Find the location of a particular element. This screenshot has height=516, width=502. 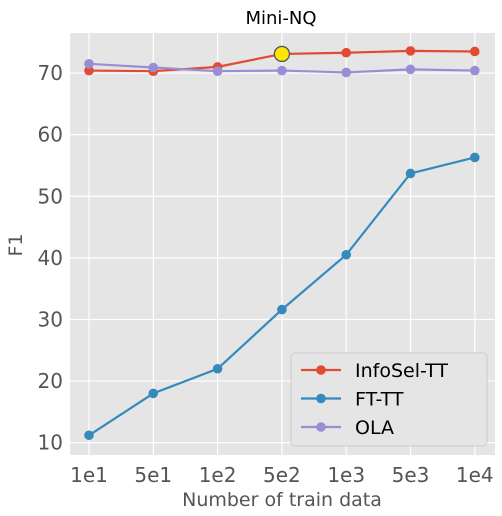

x-tick-label: 5e2 is located at coordinates (282, 475).